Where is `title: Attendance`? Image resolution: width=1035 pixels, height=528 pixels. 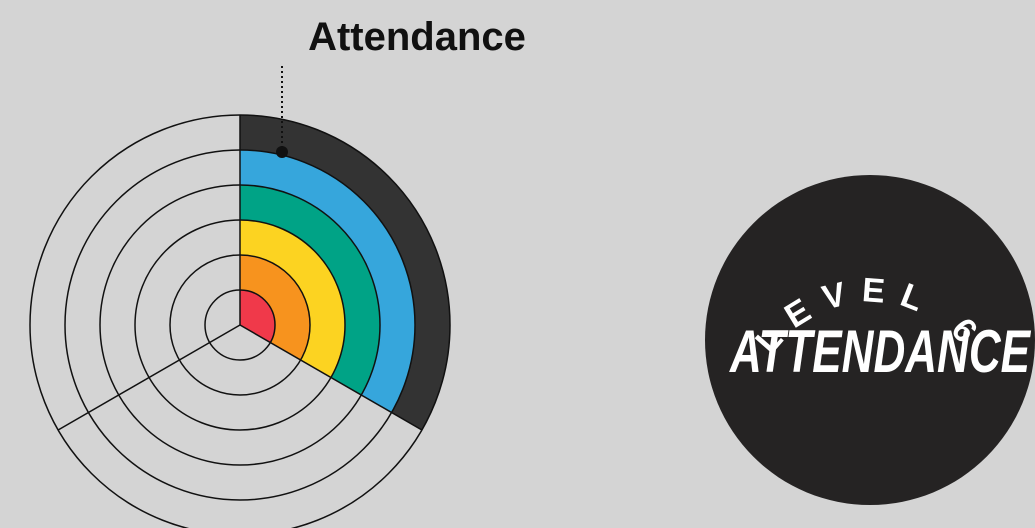 title: Attendance is located at coordinates (417, 37).